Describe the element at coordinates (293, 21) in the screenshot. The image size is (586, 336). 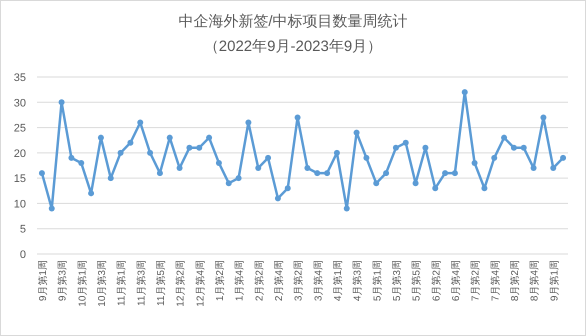
I see `chart-title: 中企海外新签/中标项目数量周统计` at that location.